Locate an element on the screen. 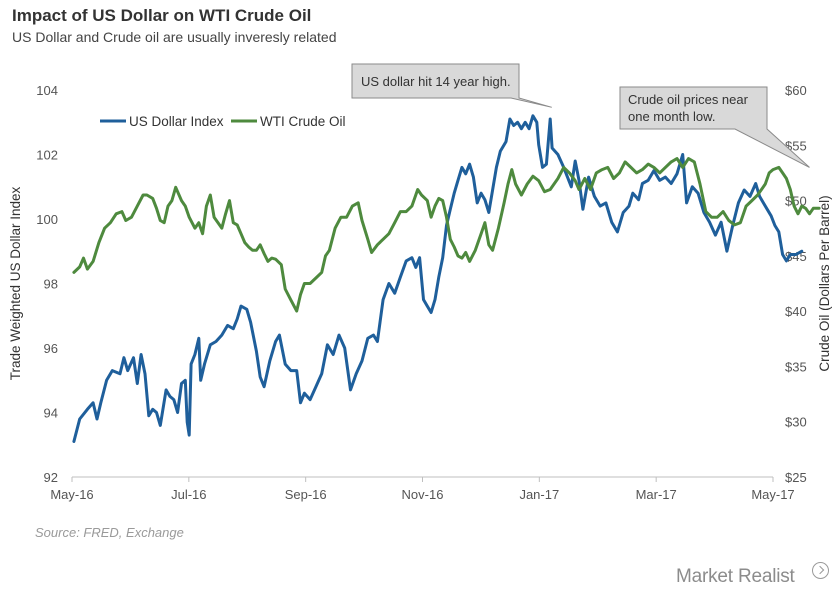 The image size is (837, 589). left-y-axis-ticks: 92 94 96 98 100 102 104 is located at coordinates (47, 284).